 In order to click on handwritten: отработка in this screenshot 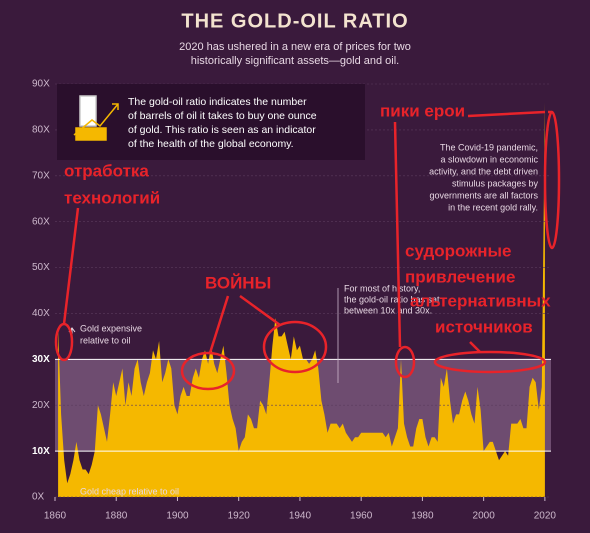, I will do `click(106, 170)`.